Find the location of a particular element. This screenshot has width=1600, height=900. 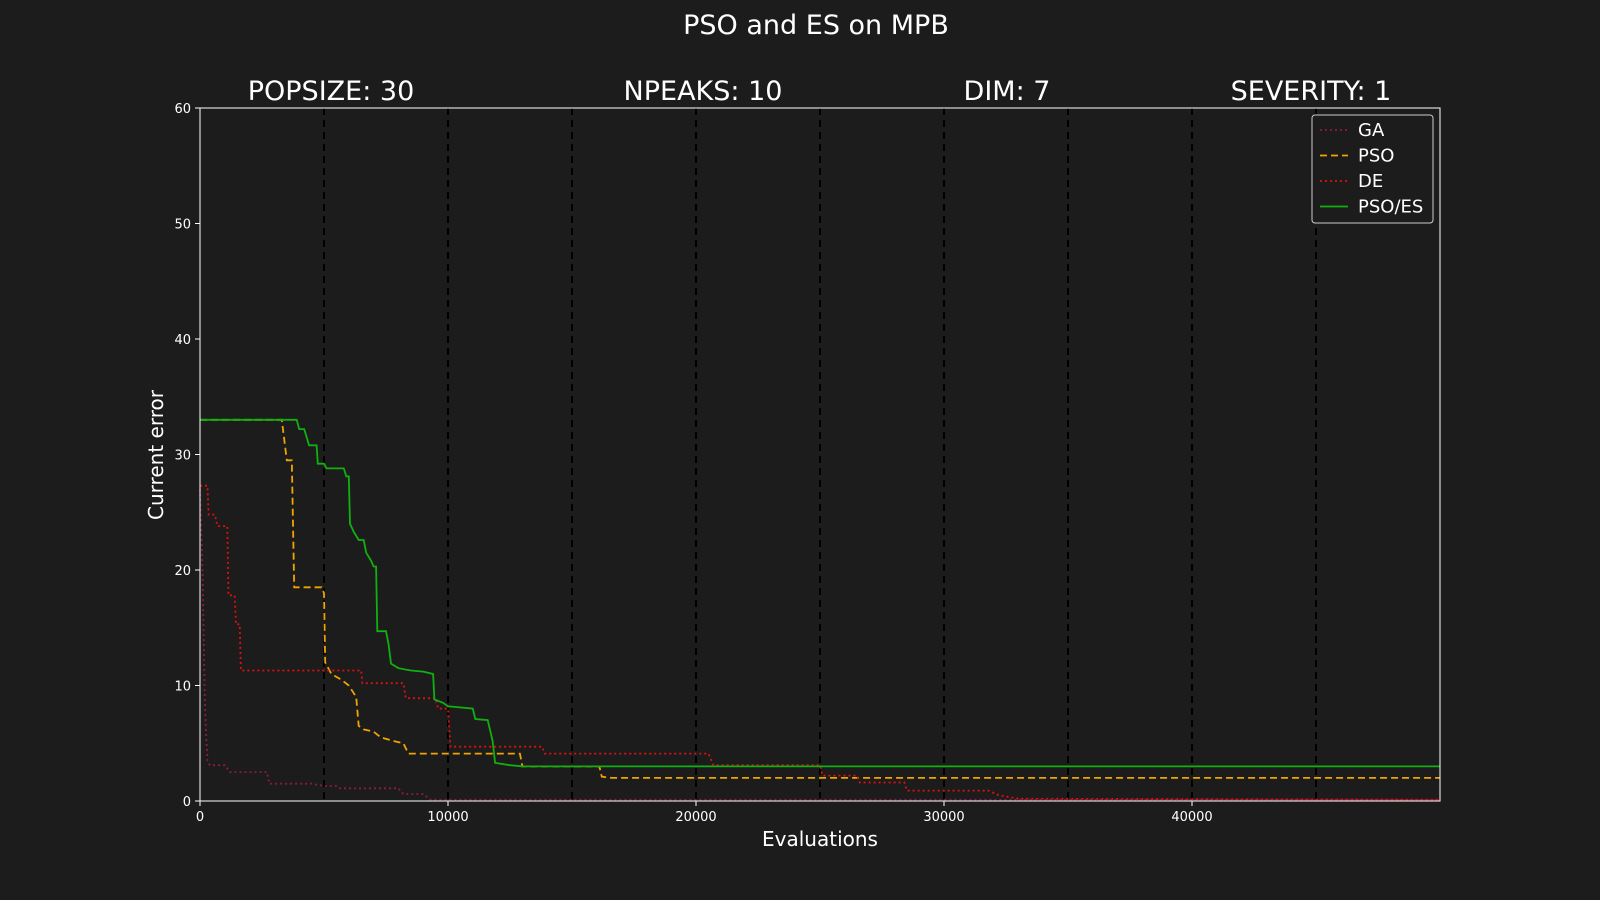

y-axis-label: Current error is located at coordinates (156, 454).